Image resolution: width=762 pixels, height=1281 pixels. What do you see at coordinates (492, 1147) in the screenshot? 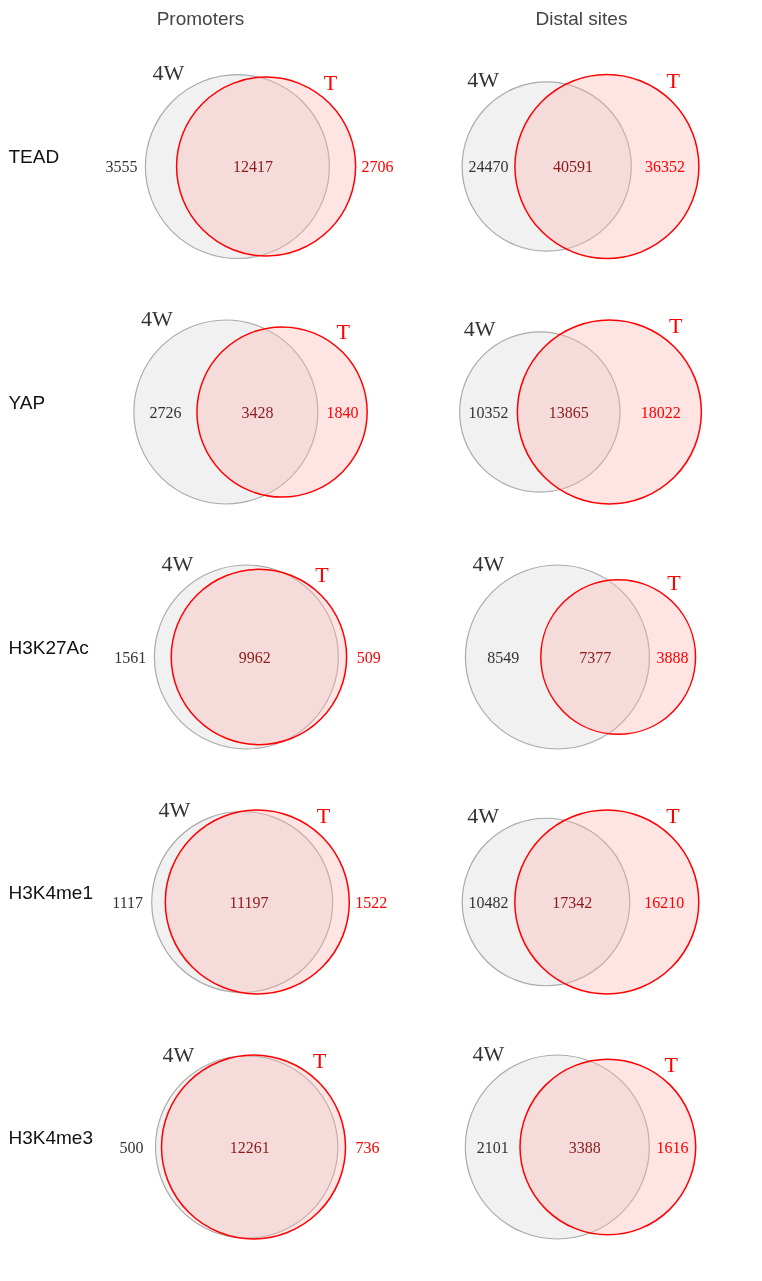
I see `data-label: 2101` at bounding box center [492, 1147].